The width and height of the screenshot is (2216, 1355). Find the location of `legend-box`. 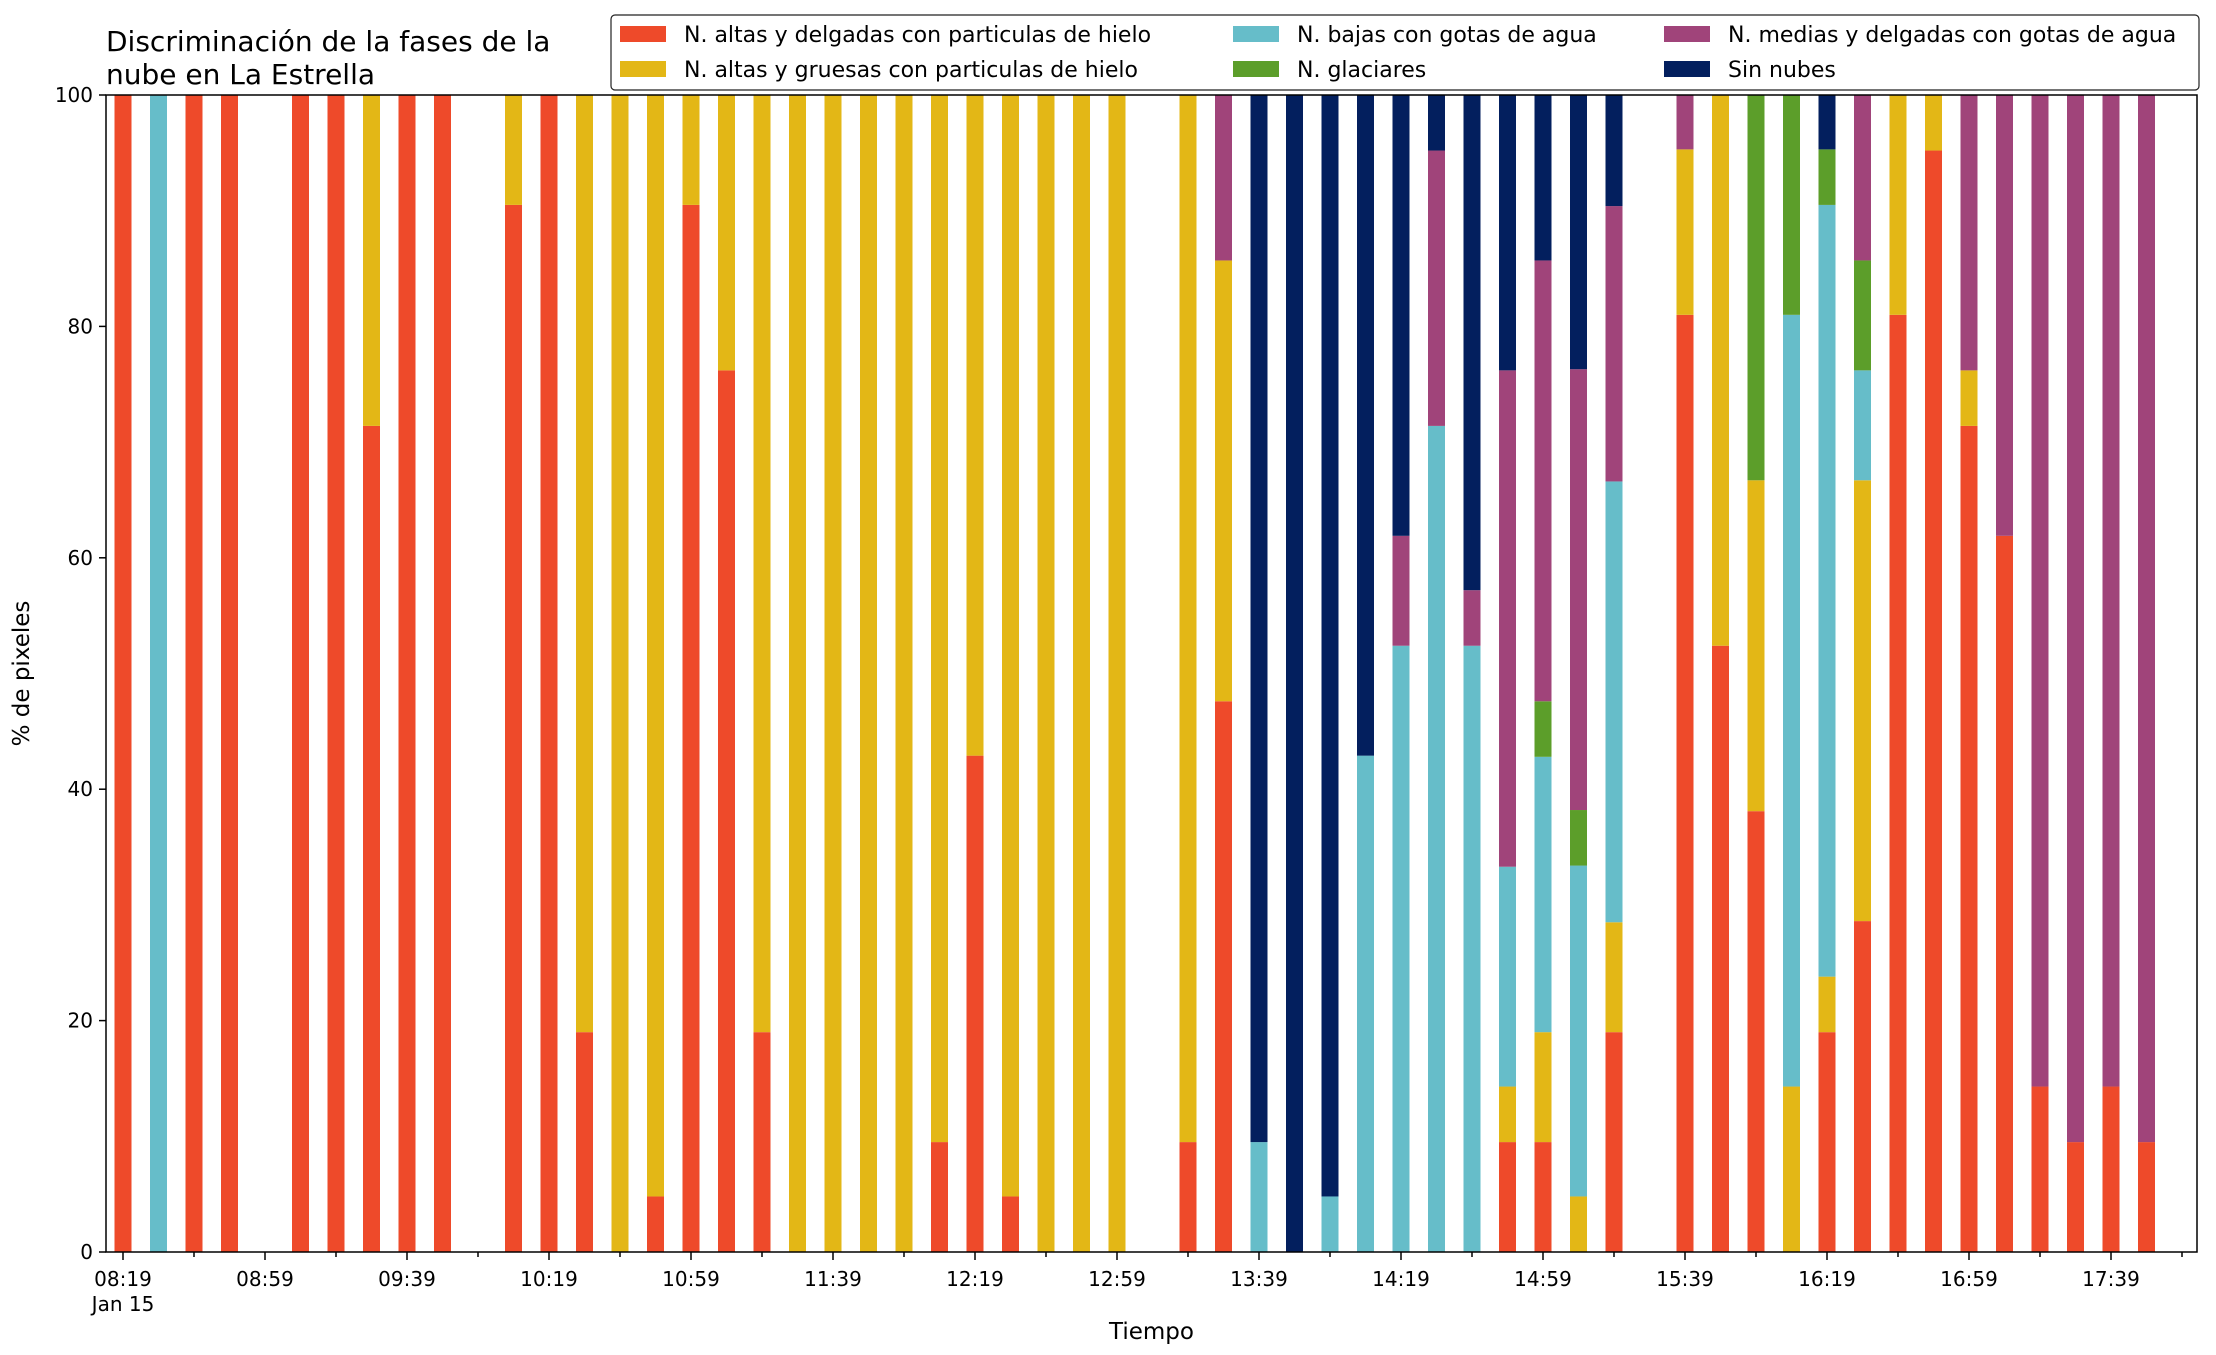

legend-box is located at coordinates (1405, 52).